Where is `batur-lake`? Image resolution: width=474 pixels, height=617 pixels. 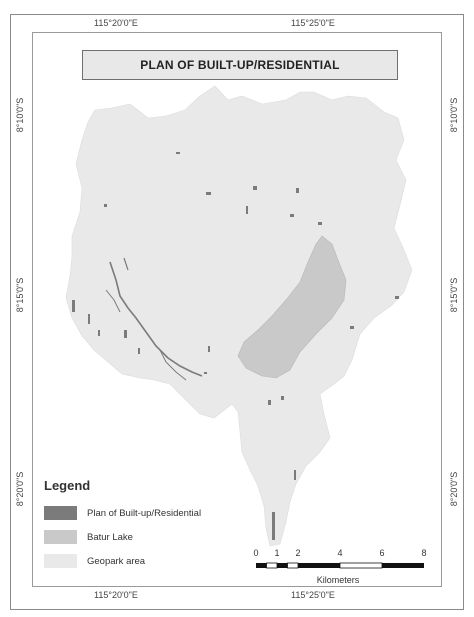 batur-lake is located at coordinates (292, 307).